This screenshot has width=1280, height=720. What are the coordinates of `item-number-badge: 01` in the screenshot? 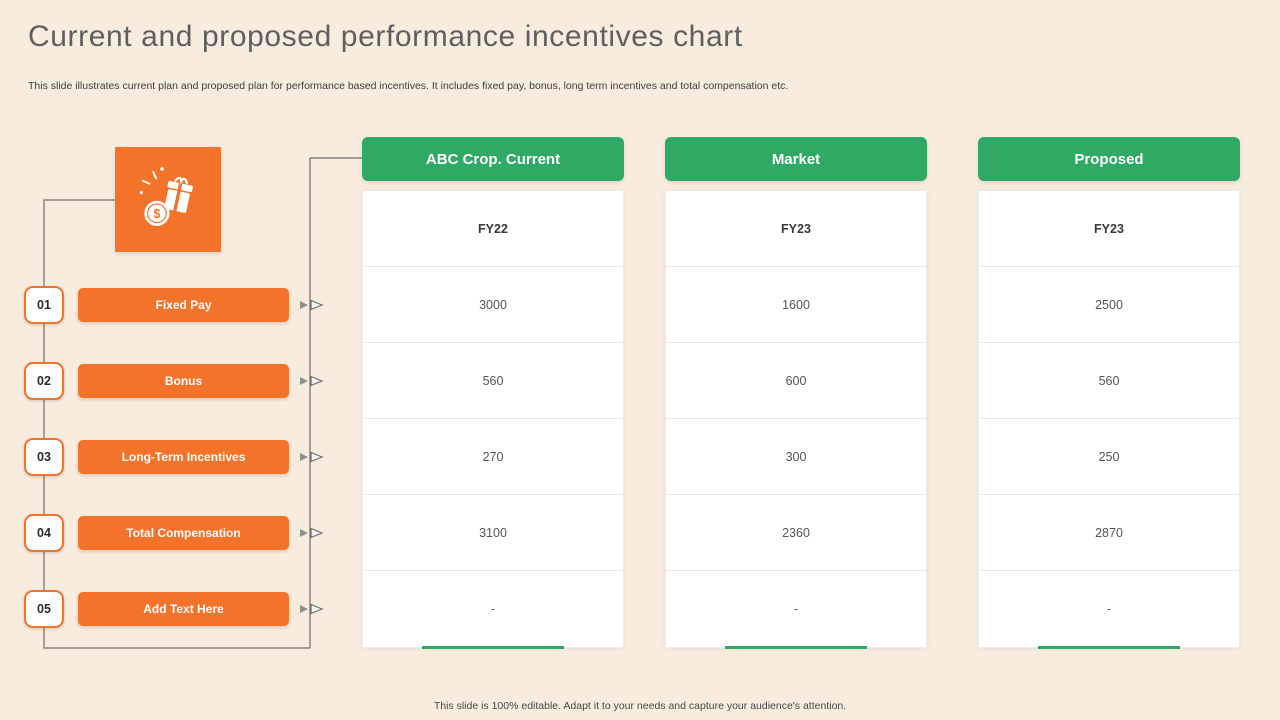 It's located at (44, 305).